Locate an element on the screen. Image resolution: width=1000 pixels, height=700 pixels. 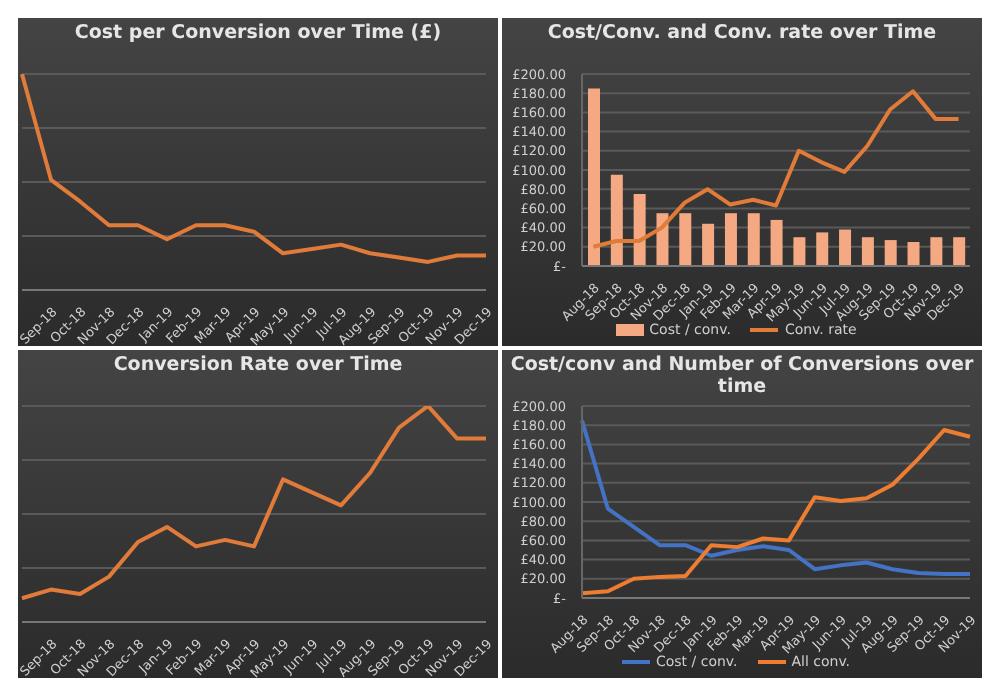
chart-title: Cost per Conversion over Time (£) is located at coordinates (258, 34).